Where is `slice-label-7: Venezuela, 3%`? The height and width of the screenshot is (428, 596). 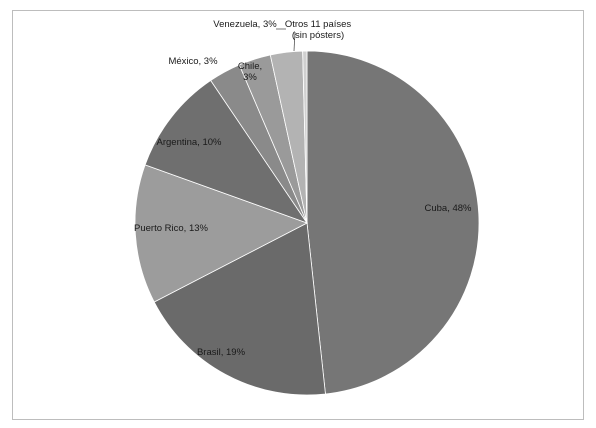
slice-label-7: Venezuela, 3% is located at coordinates (245, 24).